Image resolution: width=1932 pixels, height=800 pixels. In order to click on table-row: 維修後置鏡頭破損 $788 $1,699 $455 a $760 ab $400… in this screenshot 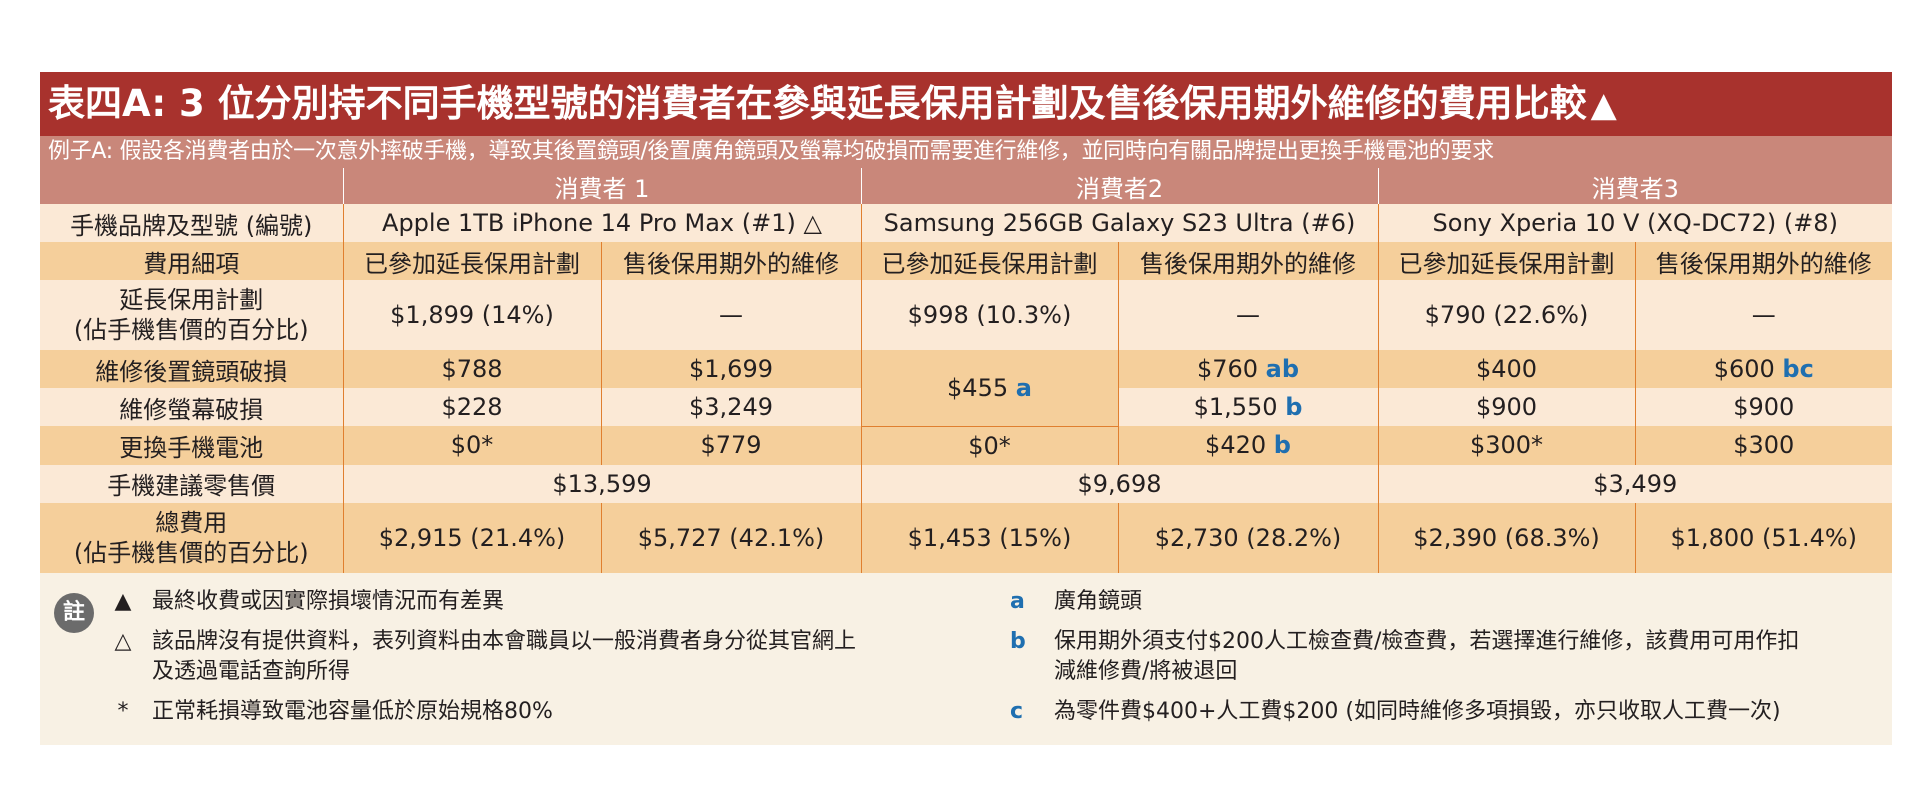, I will do `click(966, 388)`.